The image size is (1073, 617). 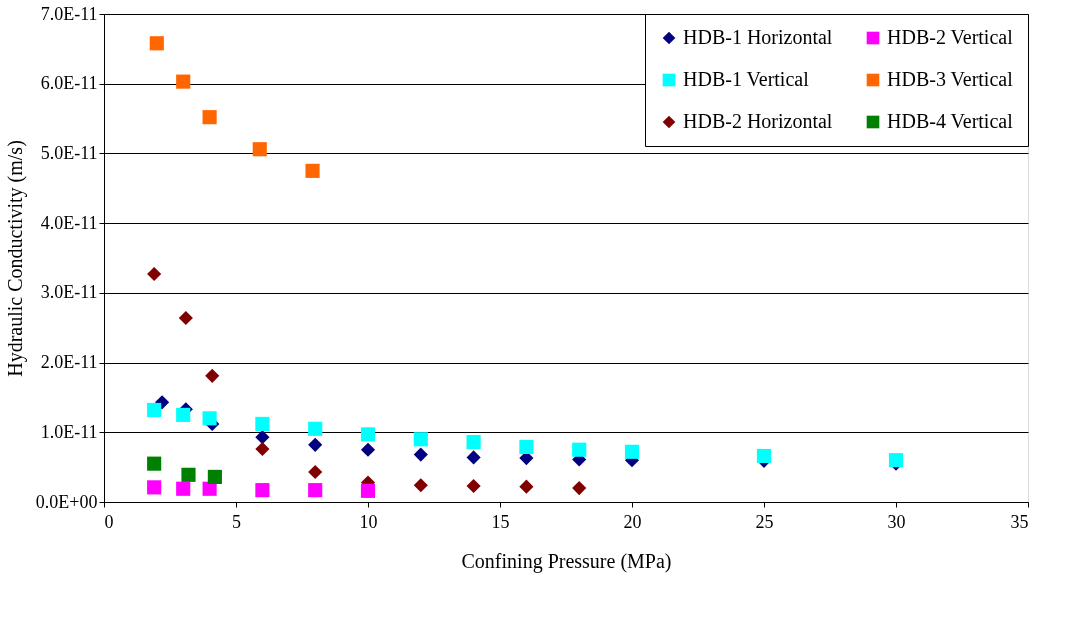 What do you see at coordinates (896, 521) in the screenshot?
I see `x-tick-label: 30` at bounding box center [896, 521].